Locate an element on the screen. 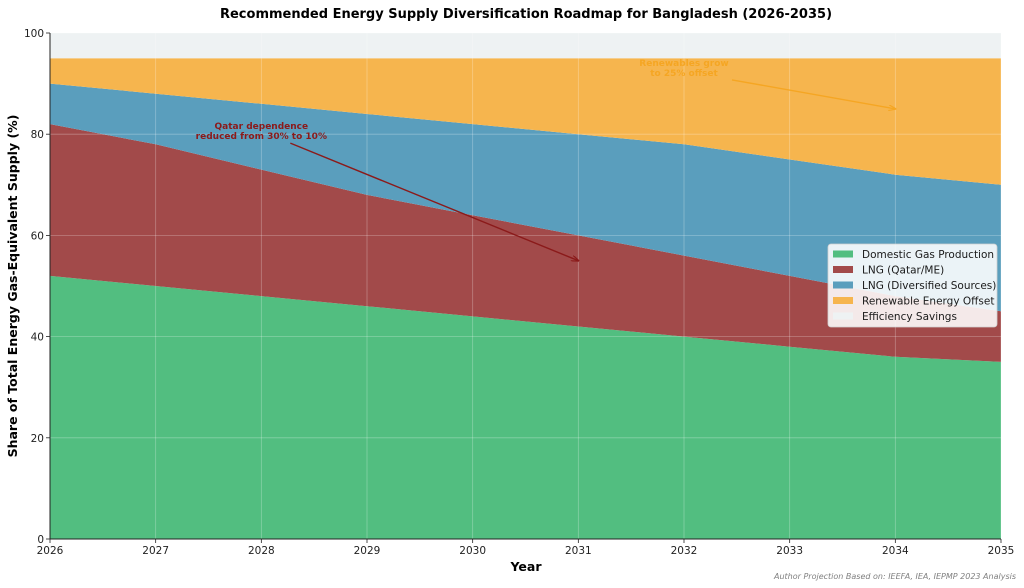 This screenshot has height=588, width=1024. x-tick-label: 2034 is located at coordinates (895, 551).